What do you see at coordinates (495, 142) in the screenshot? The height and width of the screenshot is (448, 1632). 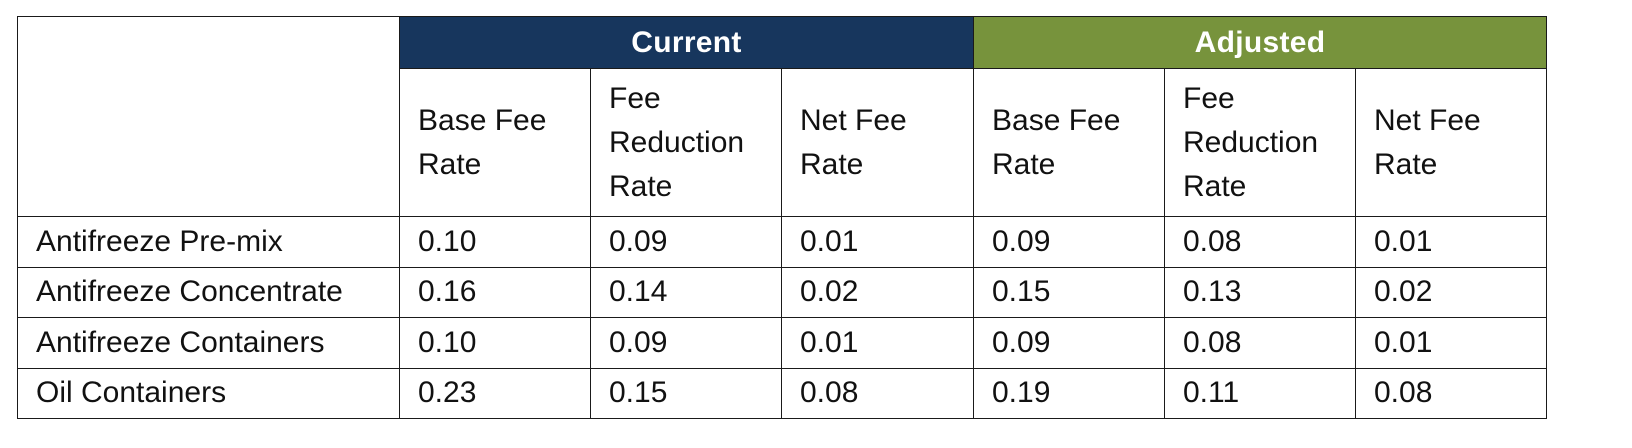 I see `column-header-current-base-fee-rate: Base Fee Rate` at bounding box center [495, 142].